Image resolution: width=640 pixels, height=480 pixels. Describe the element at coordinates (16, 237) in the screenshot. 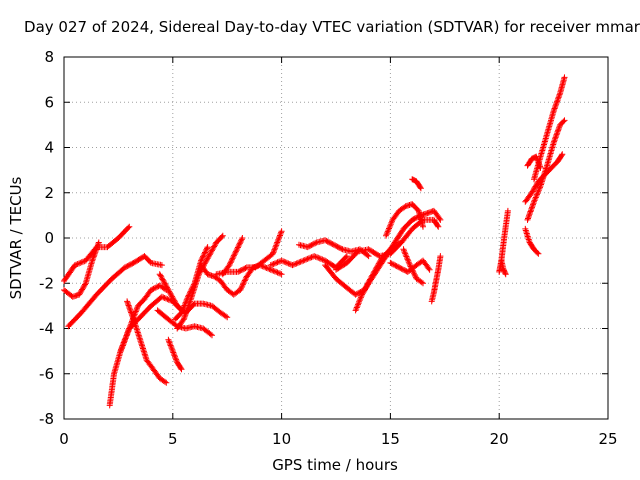

I see `y-axis-label: SDTVAR / TECUs` at that location.